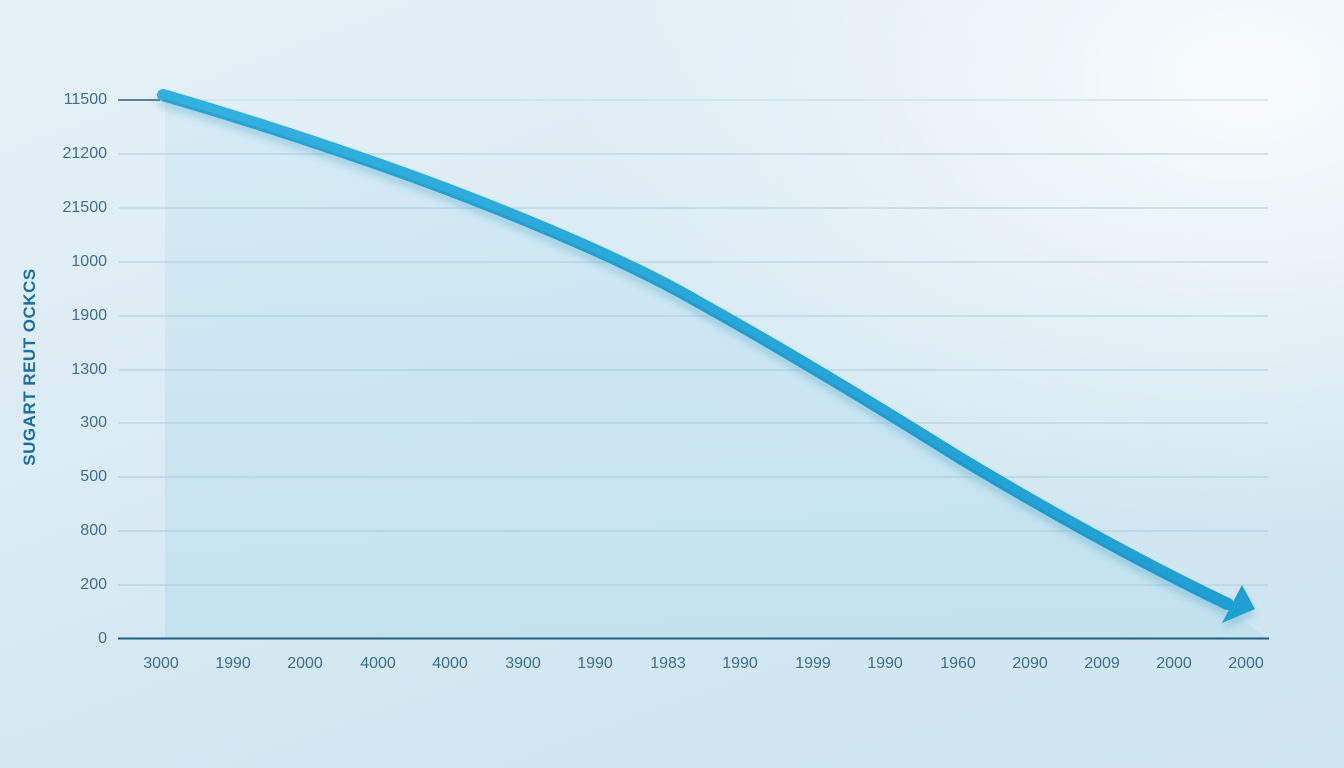 The width and height of the screenshot is (1344, 768). Describe the element at coordinates (1102, 663) in the screenshot. I see `x-tick-label: 2009` at that location.